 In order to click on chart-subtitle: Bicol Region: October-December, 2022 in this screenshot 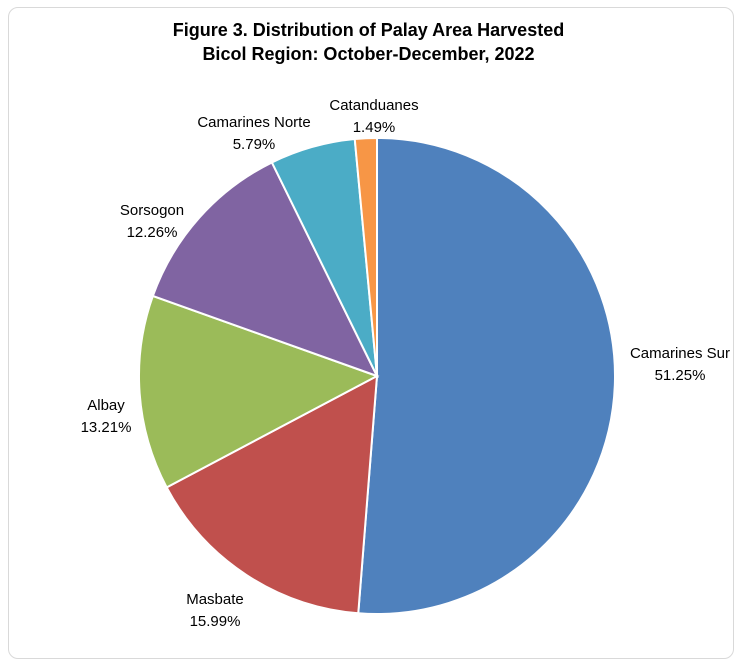, I will do `click(368, 54)`.